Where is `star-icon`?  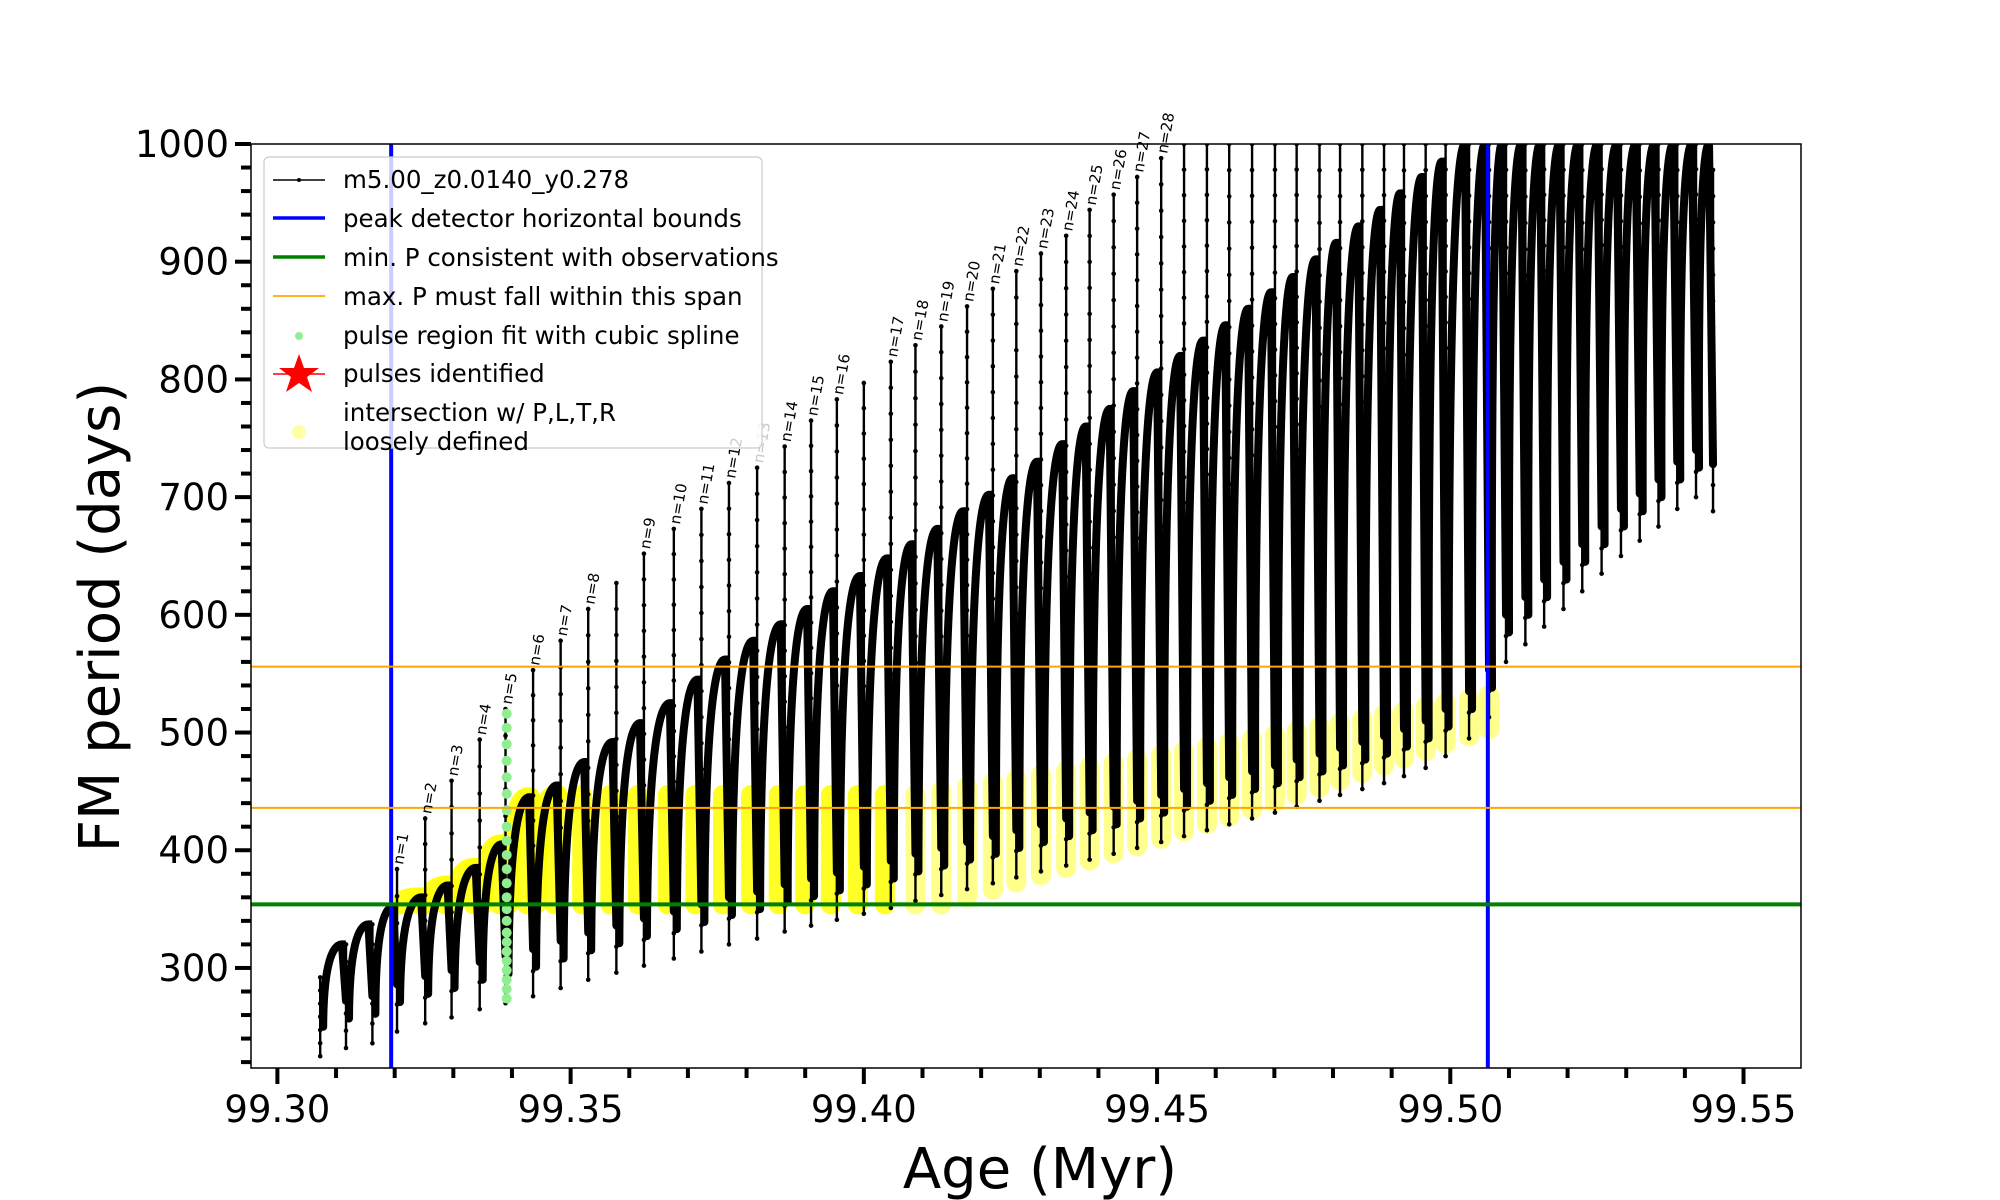 star-icon is located at coordinates (299, 373).